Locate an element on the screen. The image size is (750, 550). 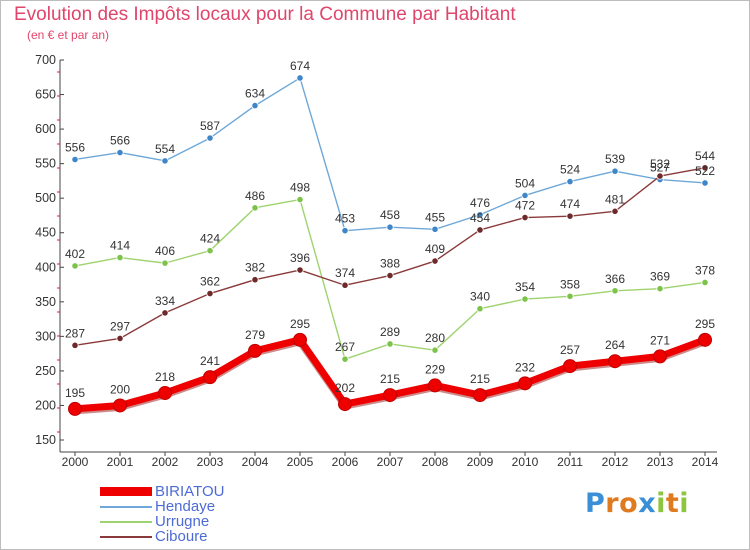
data-label-hendaye: 458 is located at coordinates (390, 215).